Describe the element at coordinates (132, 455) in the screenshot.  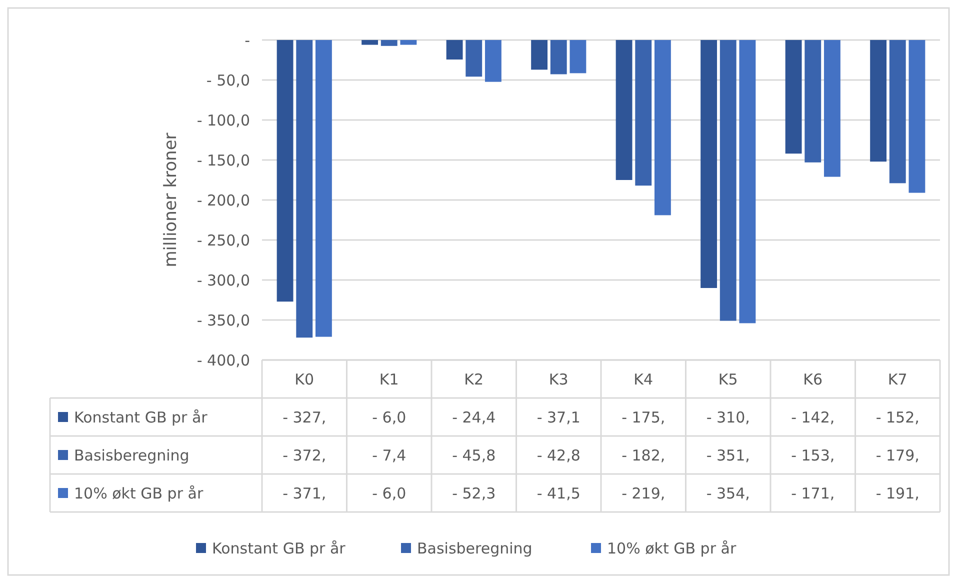
I see `legend-label: Basisberegning` at that location.